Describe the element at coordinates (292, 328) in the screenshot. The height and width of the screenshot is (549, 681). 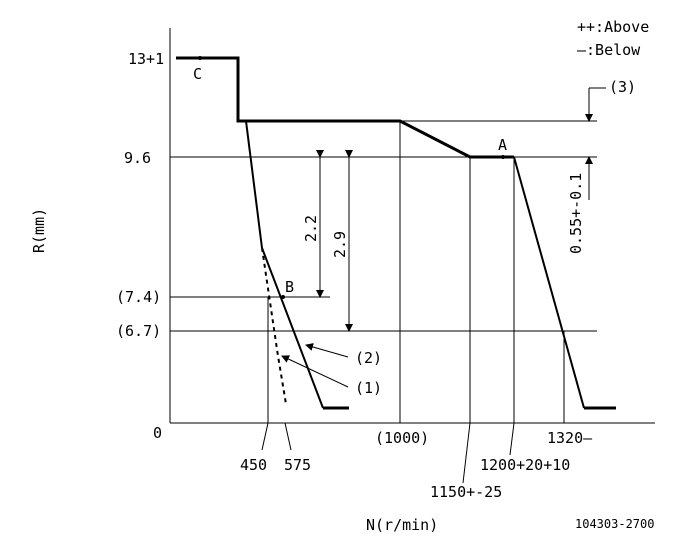
I see `governor-slope-b` at that location.